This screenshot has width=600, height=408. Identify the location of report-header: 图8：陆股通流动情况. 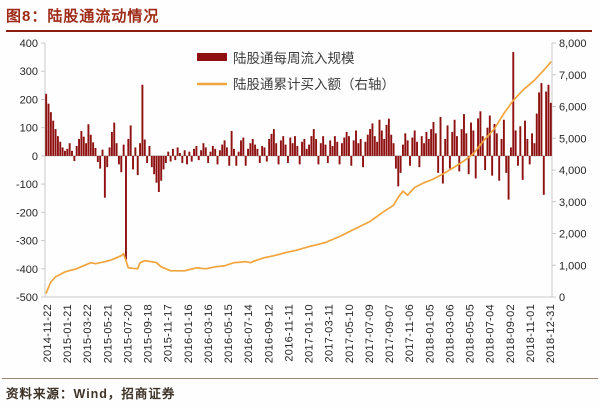
(300, 16).